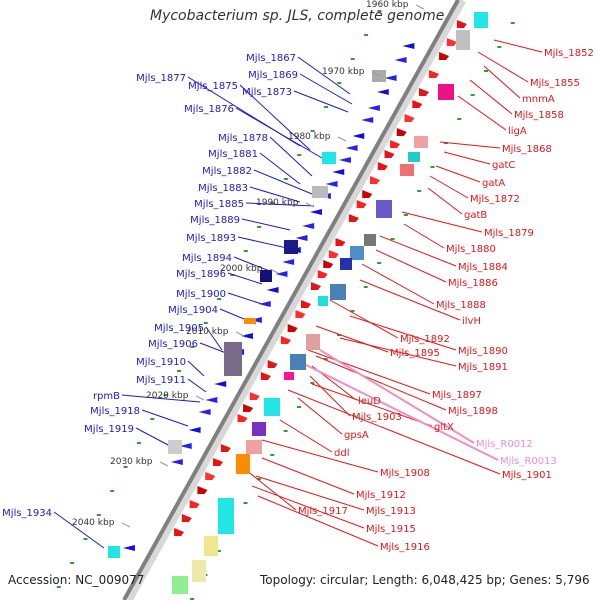  Describe the element at coordinates (415, 353) in the screenshot. I see `gene-label-mjls-1895: Mjls_1895` at that location.